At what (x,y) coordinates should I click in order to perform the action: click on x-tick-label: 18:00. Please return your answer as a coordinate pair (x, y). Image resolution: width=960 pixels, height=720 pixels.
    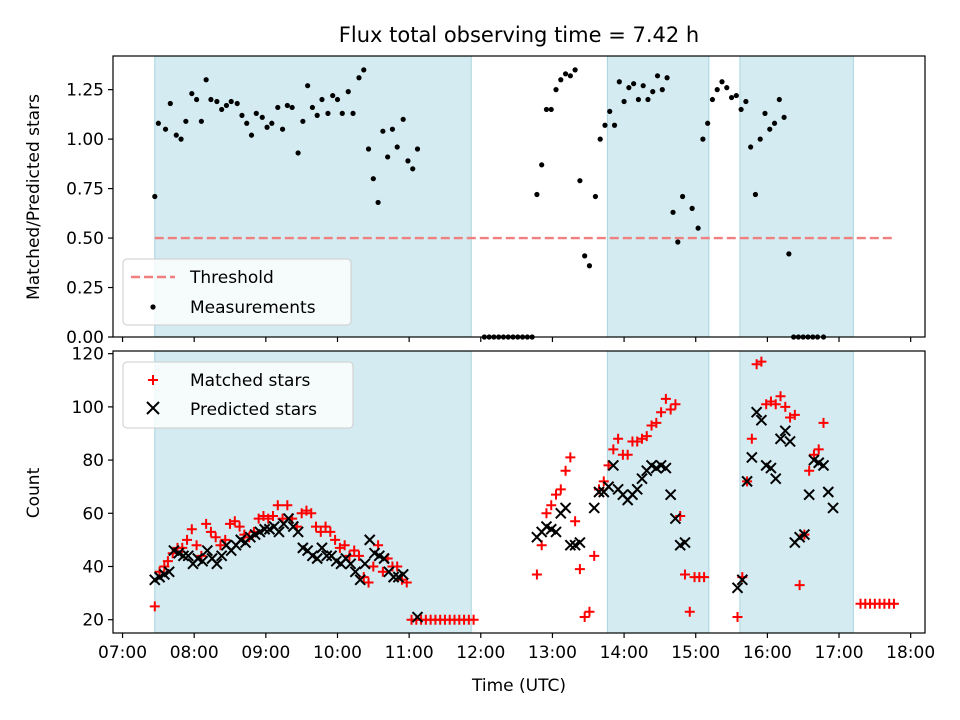
    Looking at the image, I should click on (910, 653).